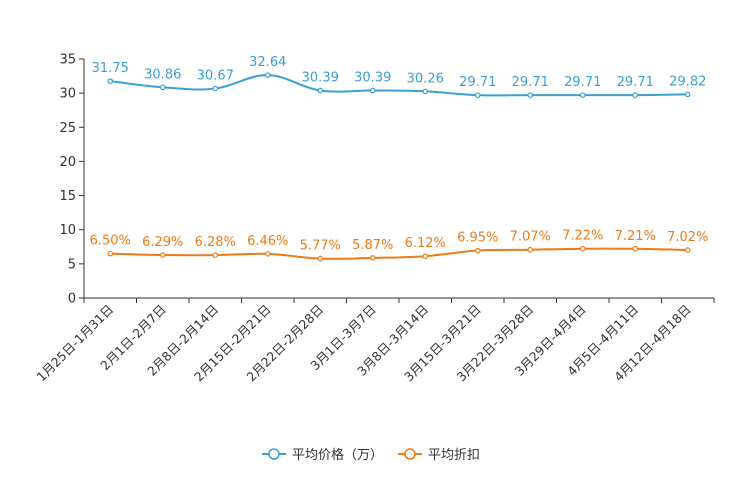 This screenshot has width=744, height=496. I want to click on legend-label: 平均折扣, so click(454, 455).